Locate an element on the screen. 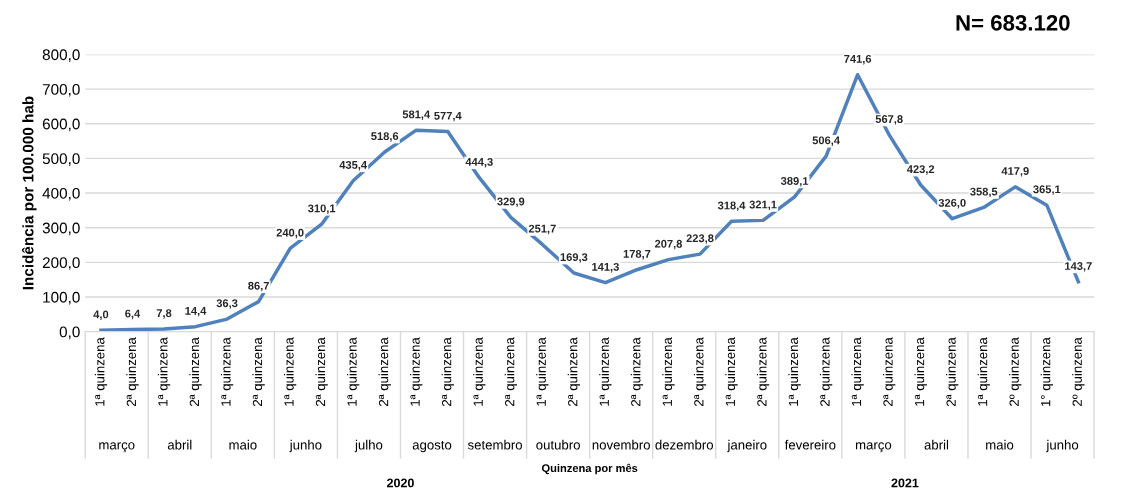 This screenshot has height=495, width=1121. data-label: 178,7 is located at coordinates (637, 254).